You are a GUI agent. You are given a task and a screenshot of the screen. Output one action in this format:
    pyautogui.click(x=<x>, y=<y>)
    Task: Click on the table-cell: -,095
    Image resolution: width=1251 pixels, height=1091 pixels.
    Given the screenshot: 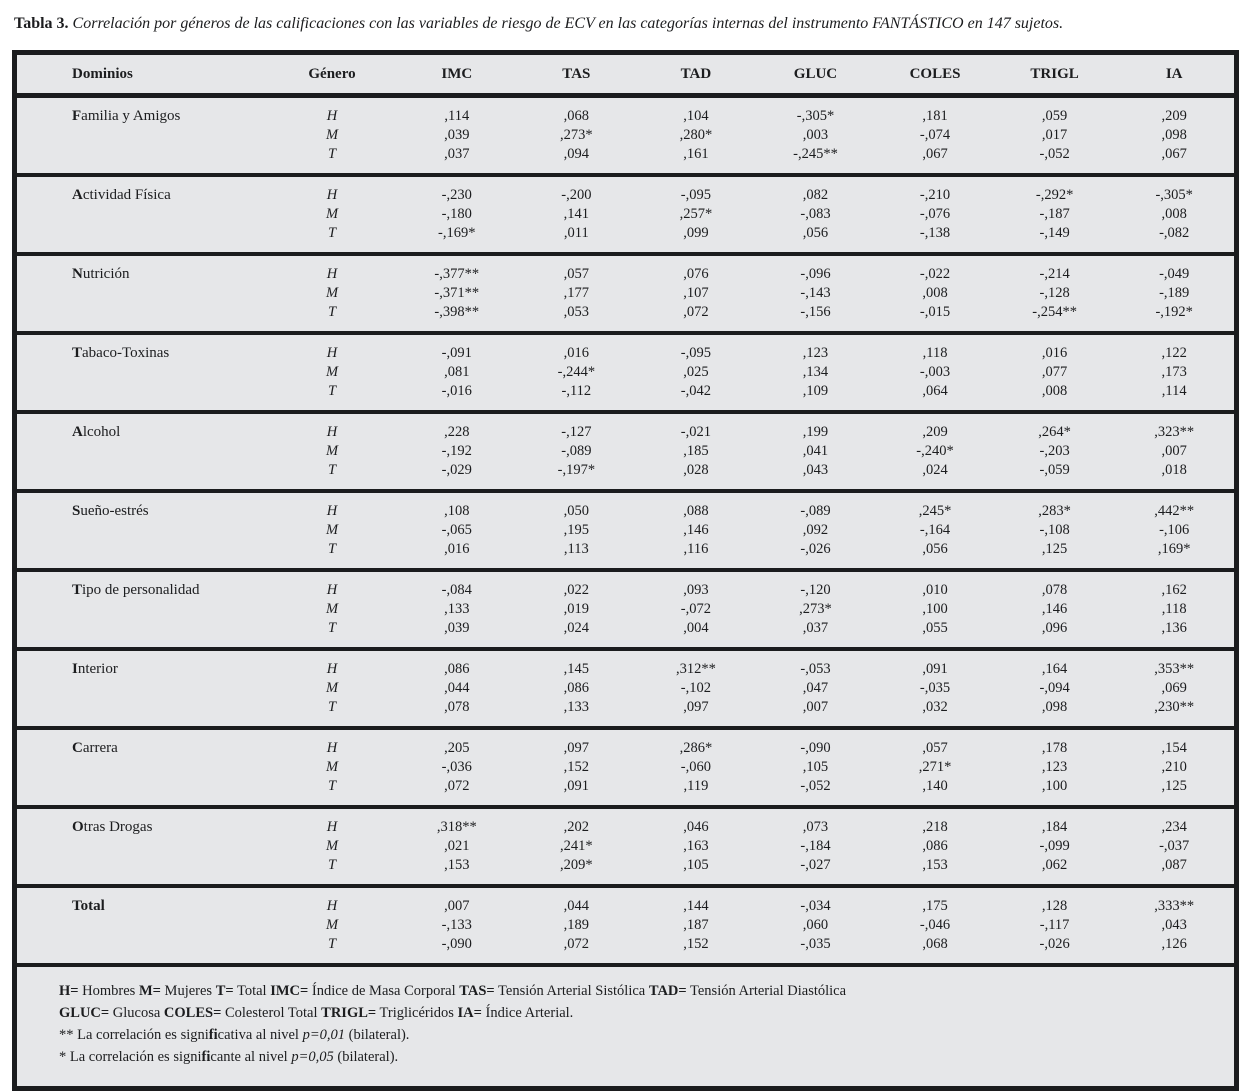 What is the action you would take?
    pyautogui.click(x=696, y=347)
    